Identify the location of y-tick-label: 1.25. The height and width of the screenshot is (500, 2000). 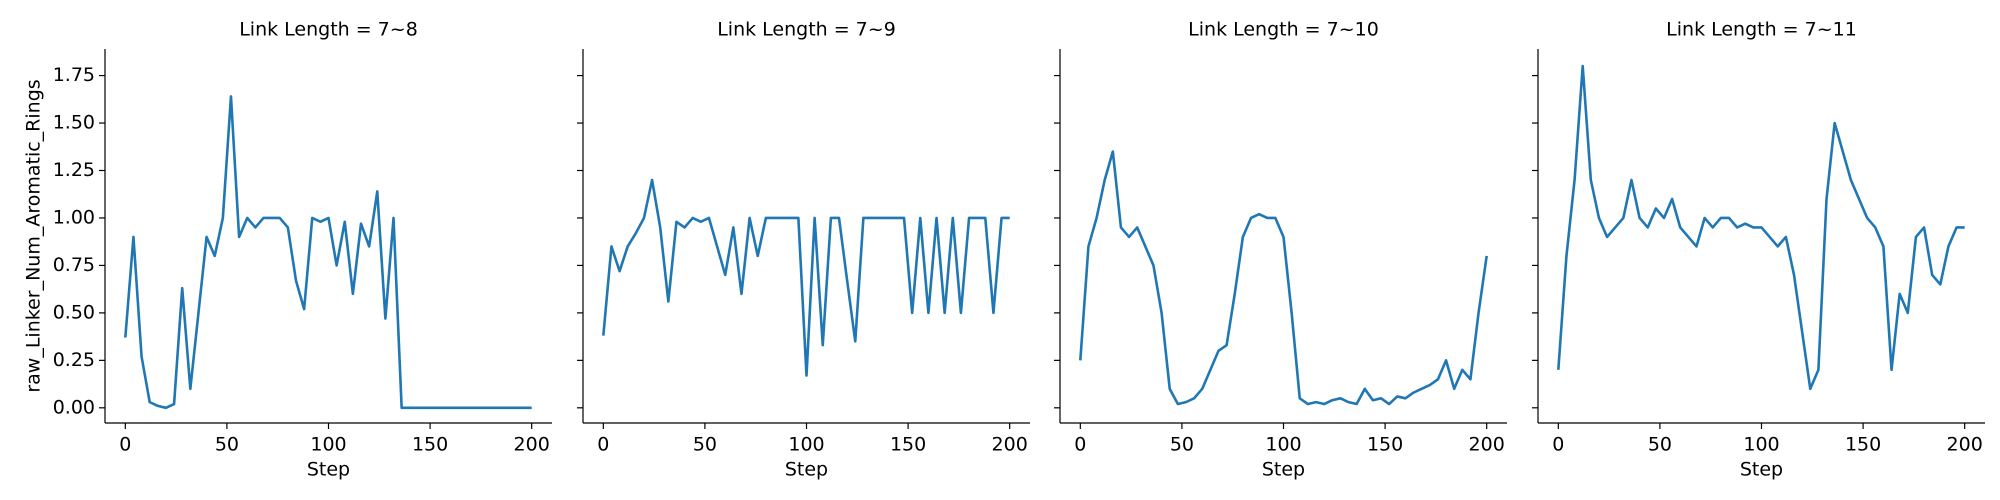
(74, 170).